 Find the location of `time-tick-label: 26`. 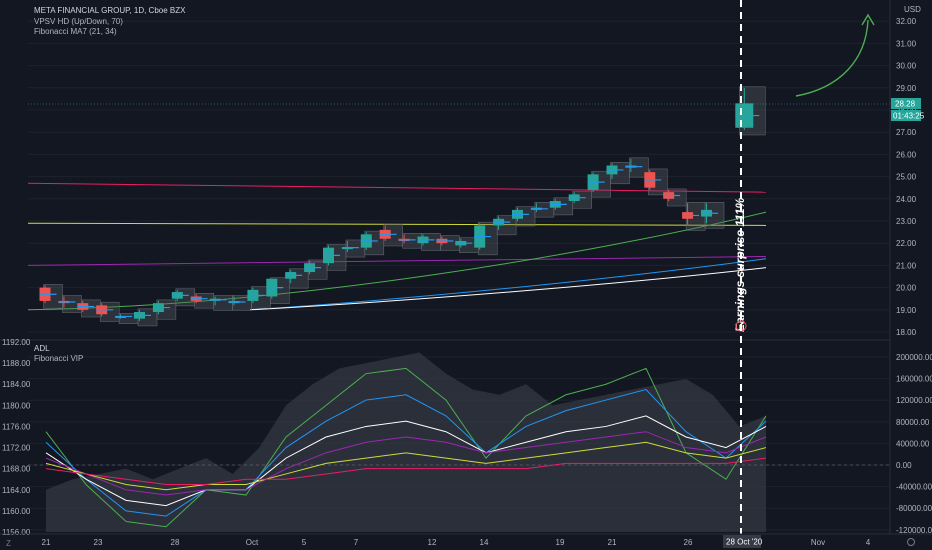

time-tick-label: 26 is located at coordinates (688, 542).